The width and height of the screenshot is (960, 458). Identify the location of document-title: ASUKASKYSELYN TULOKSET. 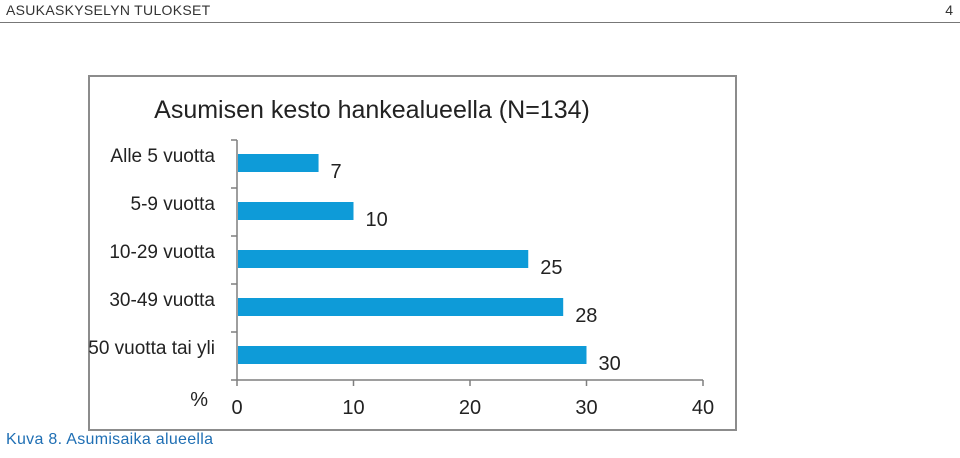
(108, 10).